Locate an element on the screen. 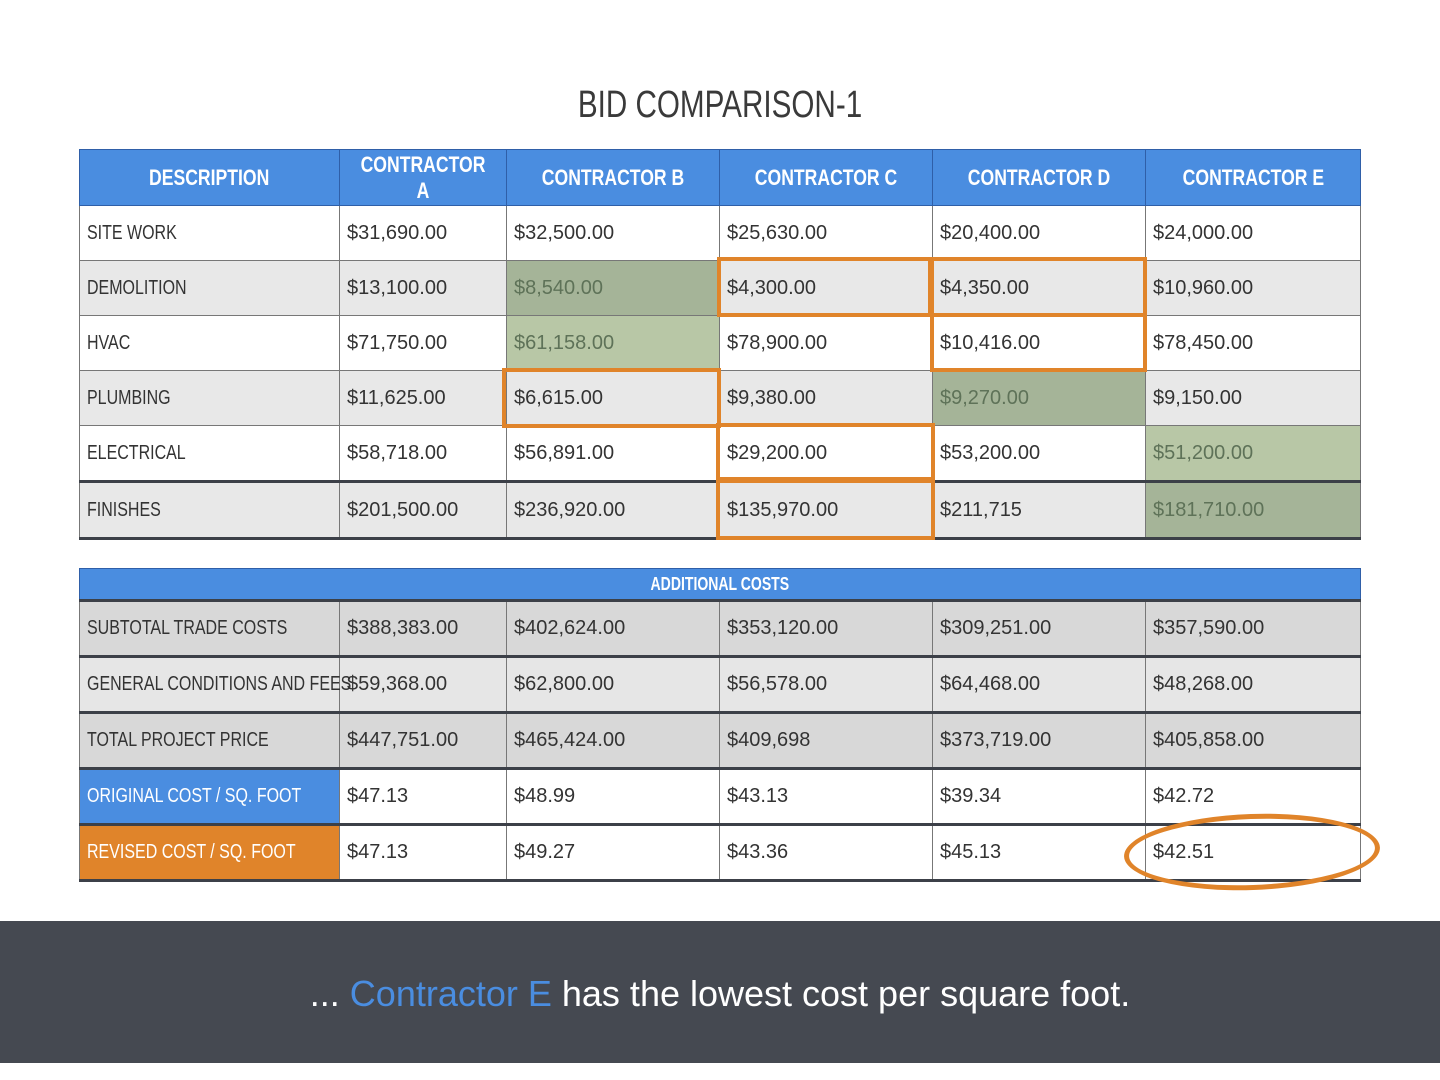 This screenshot has width=1440, height=1080. table-cell: $24,000.00 is located at coordinates (1253, 233).